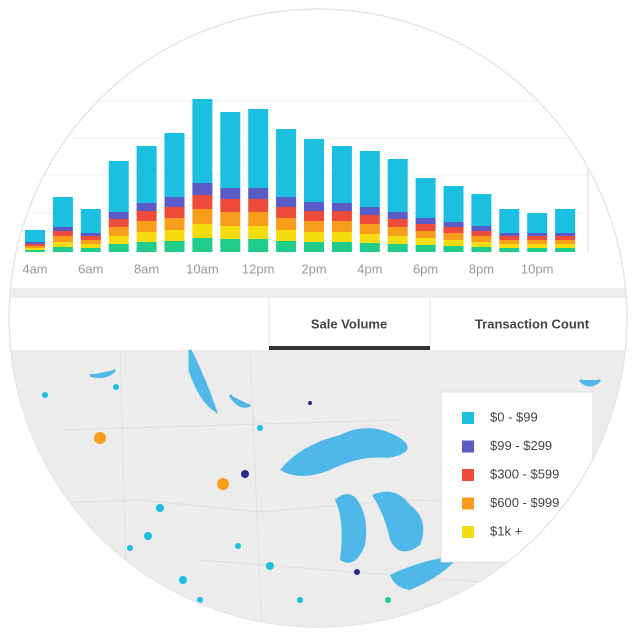 This screenshot has height=641, width=637. What do you see at coordinates (514, 416) in the screenshot?
I see `legend-label: $0 - $99` at bounding box center [514, 416].